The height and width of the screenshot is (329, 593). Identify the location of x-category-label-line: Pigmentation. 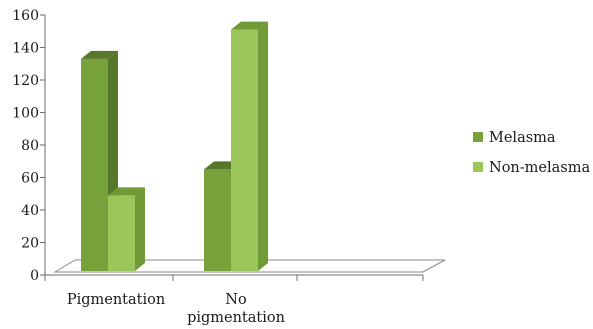
(116, 300).